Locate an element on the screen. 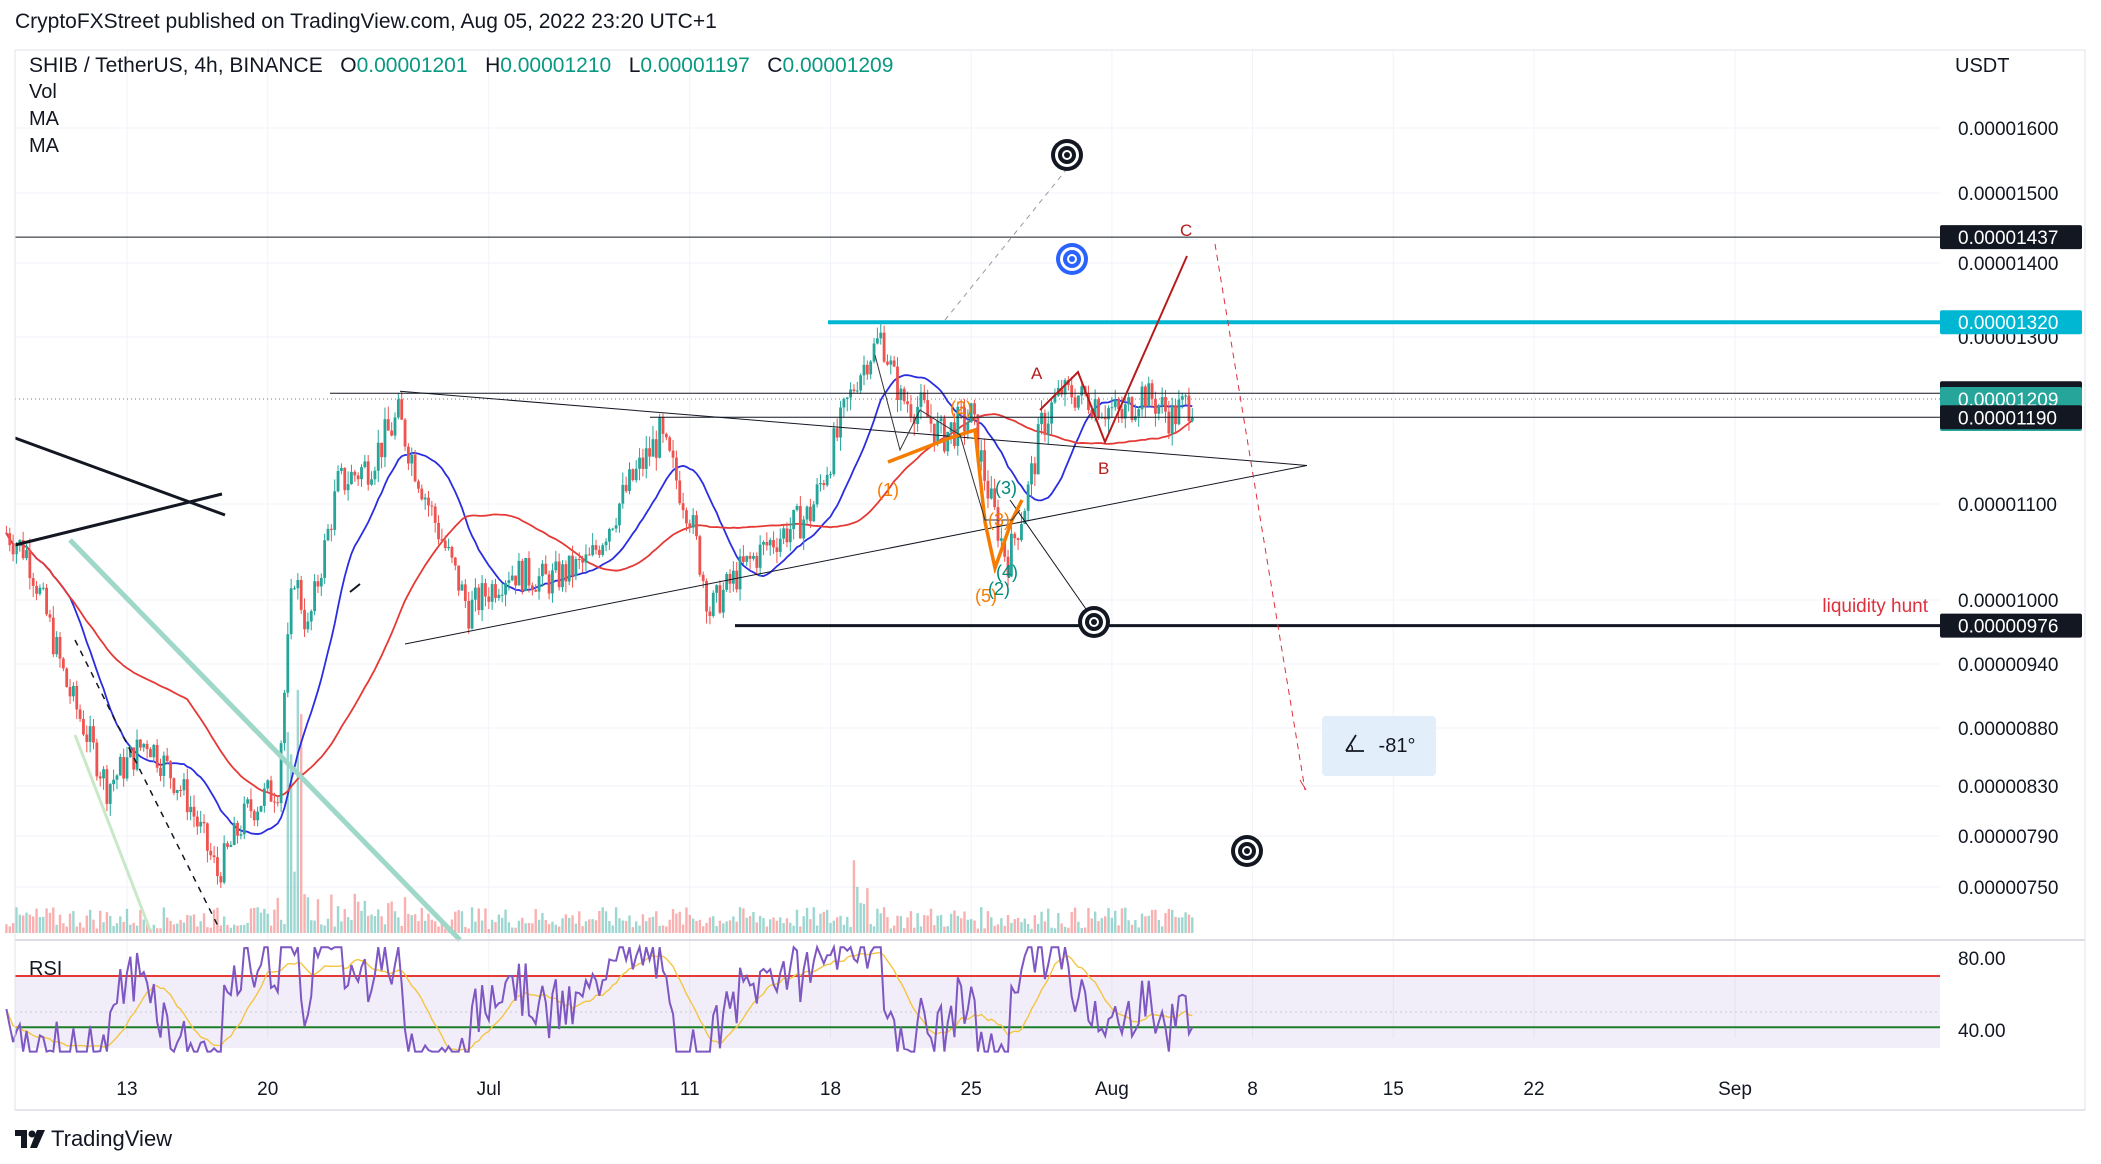 This screenshot has height=1164, width=2101. x-tick-label: 13 is located at coordinates (126, 1089).